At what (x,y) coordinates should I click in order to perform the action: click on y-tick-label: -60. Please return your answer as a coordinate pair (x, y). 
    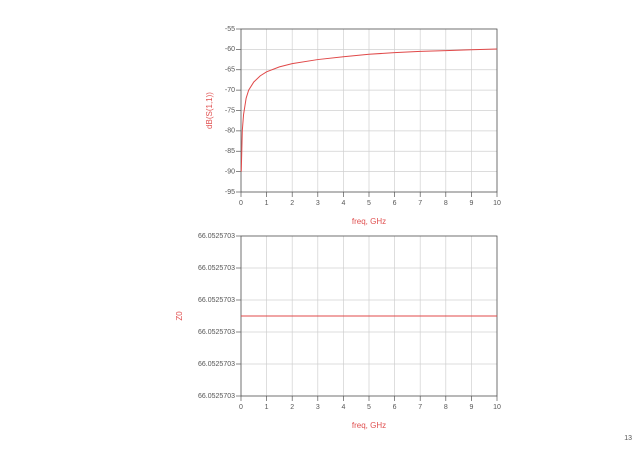
    Looking at the image, I should click on (230, 49).